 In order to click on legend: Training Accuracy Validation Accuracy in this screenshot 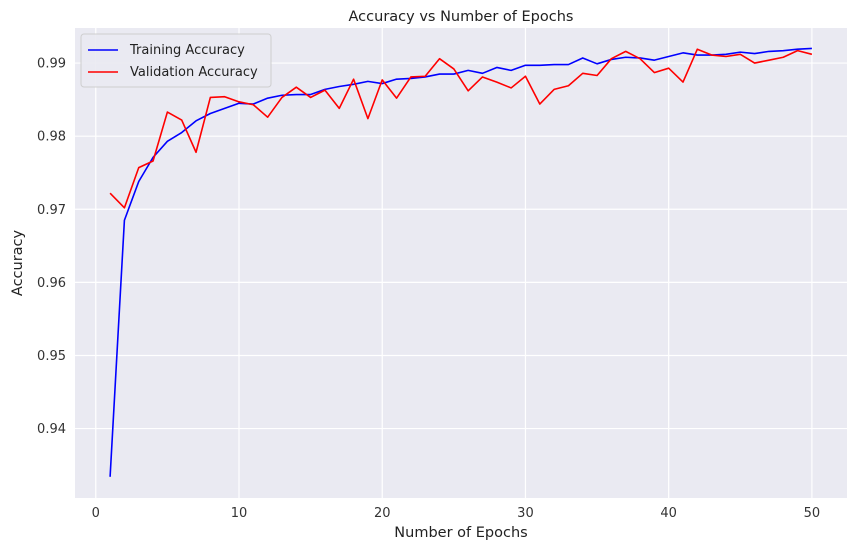, I will do `click(176, 60)`.